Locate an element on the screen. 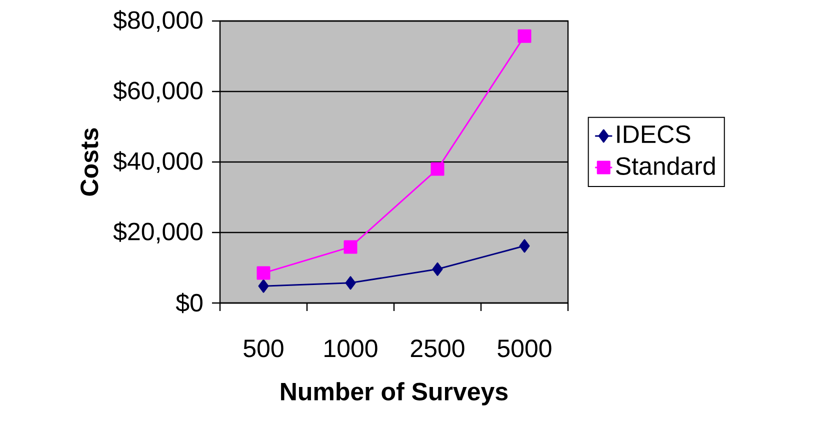  legend-label: Standard is located at coordinates (665, 165).